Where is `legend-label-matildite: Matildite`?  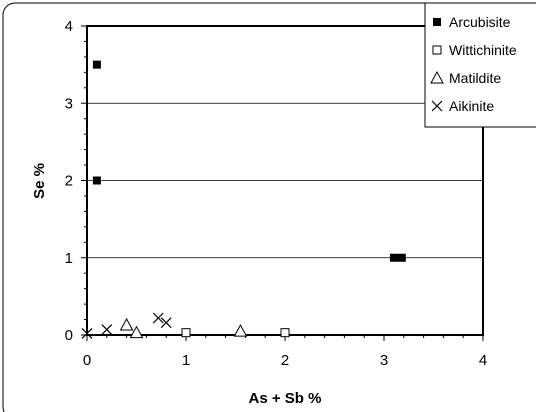 legend-label-matildite: Matildite is located at coordinates (475, 78).